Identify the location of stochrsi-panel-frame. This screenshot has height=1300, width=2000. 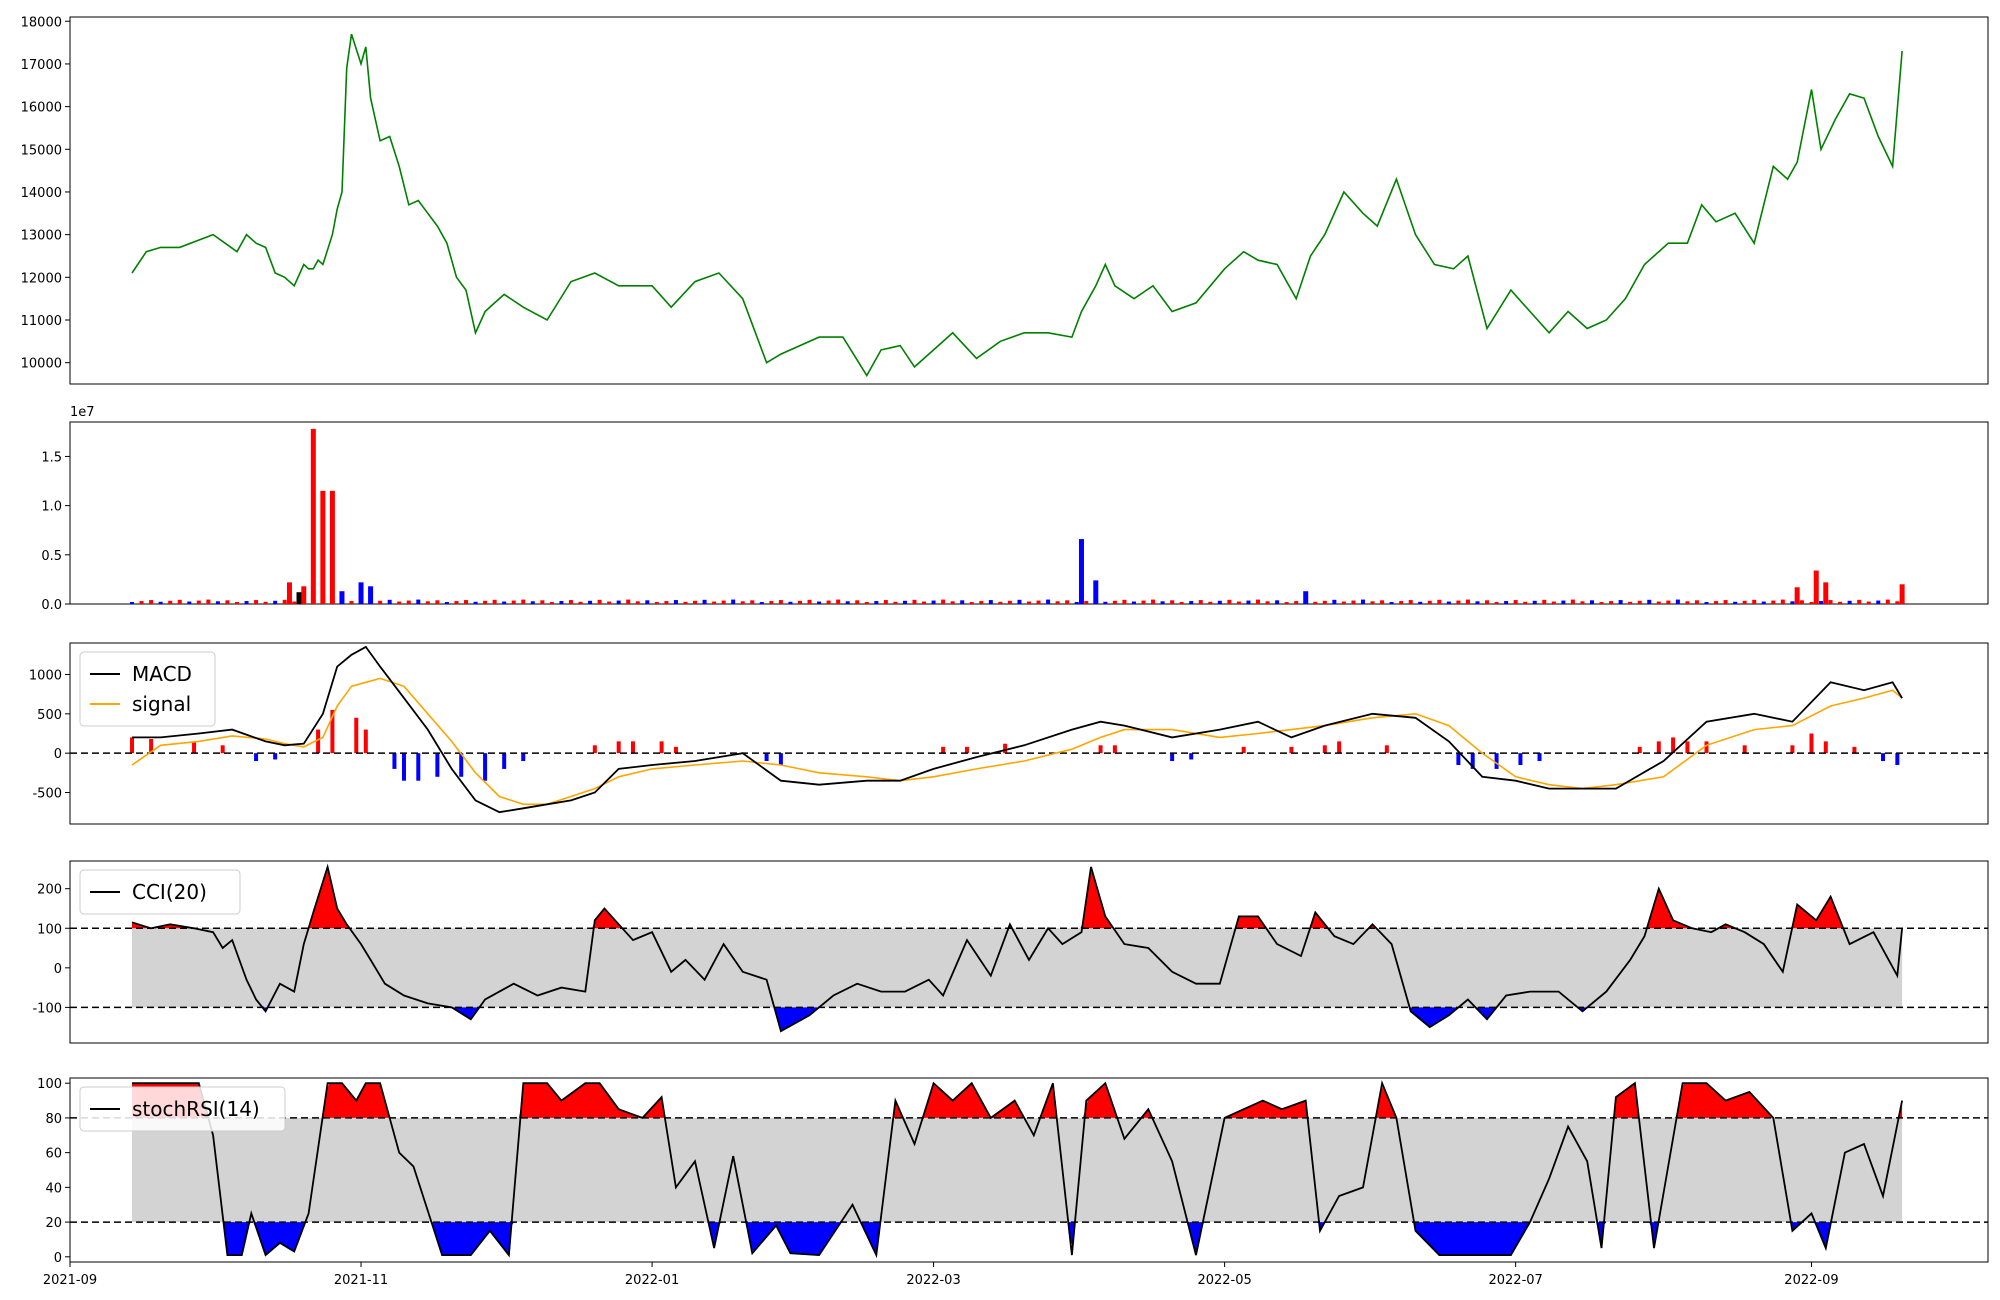
(1029, 1170).